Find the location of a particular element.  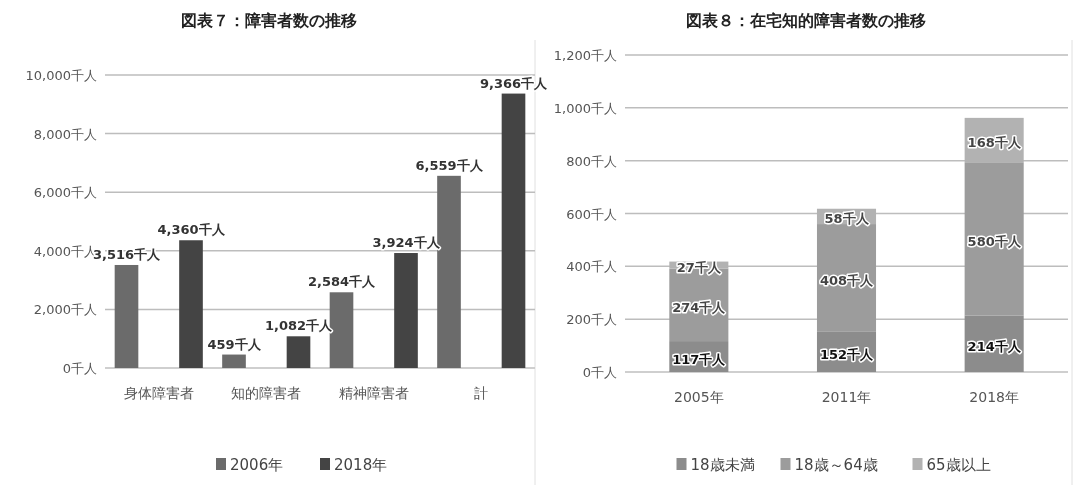

legend-label: 65歳以上 is located at coordinates (958, 465).